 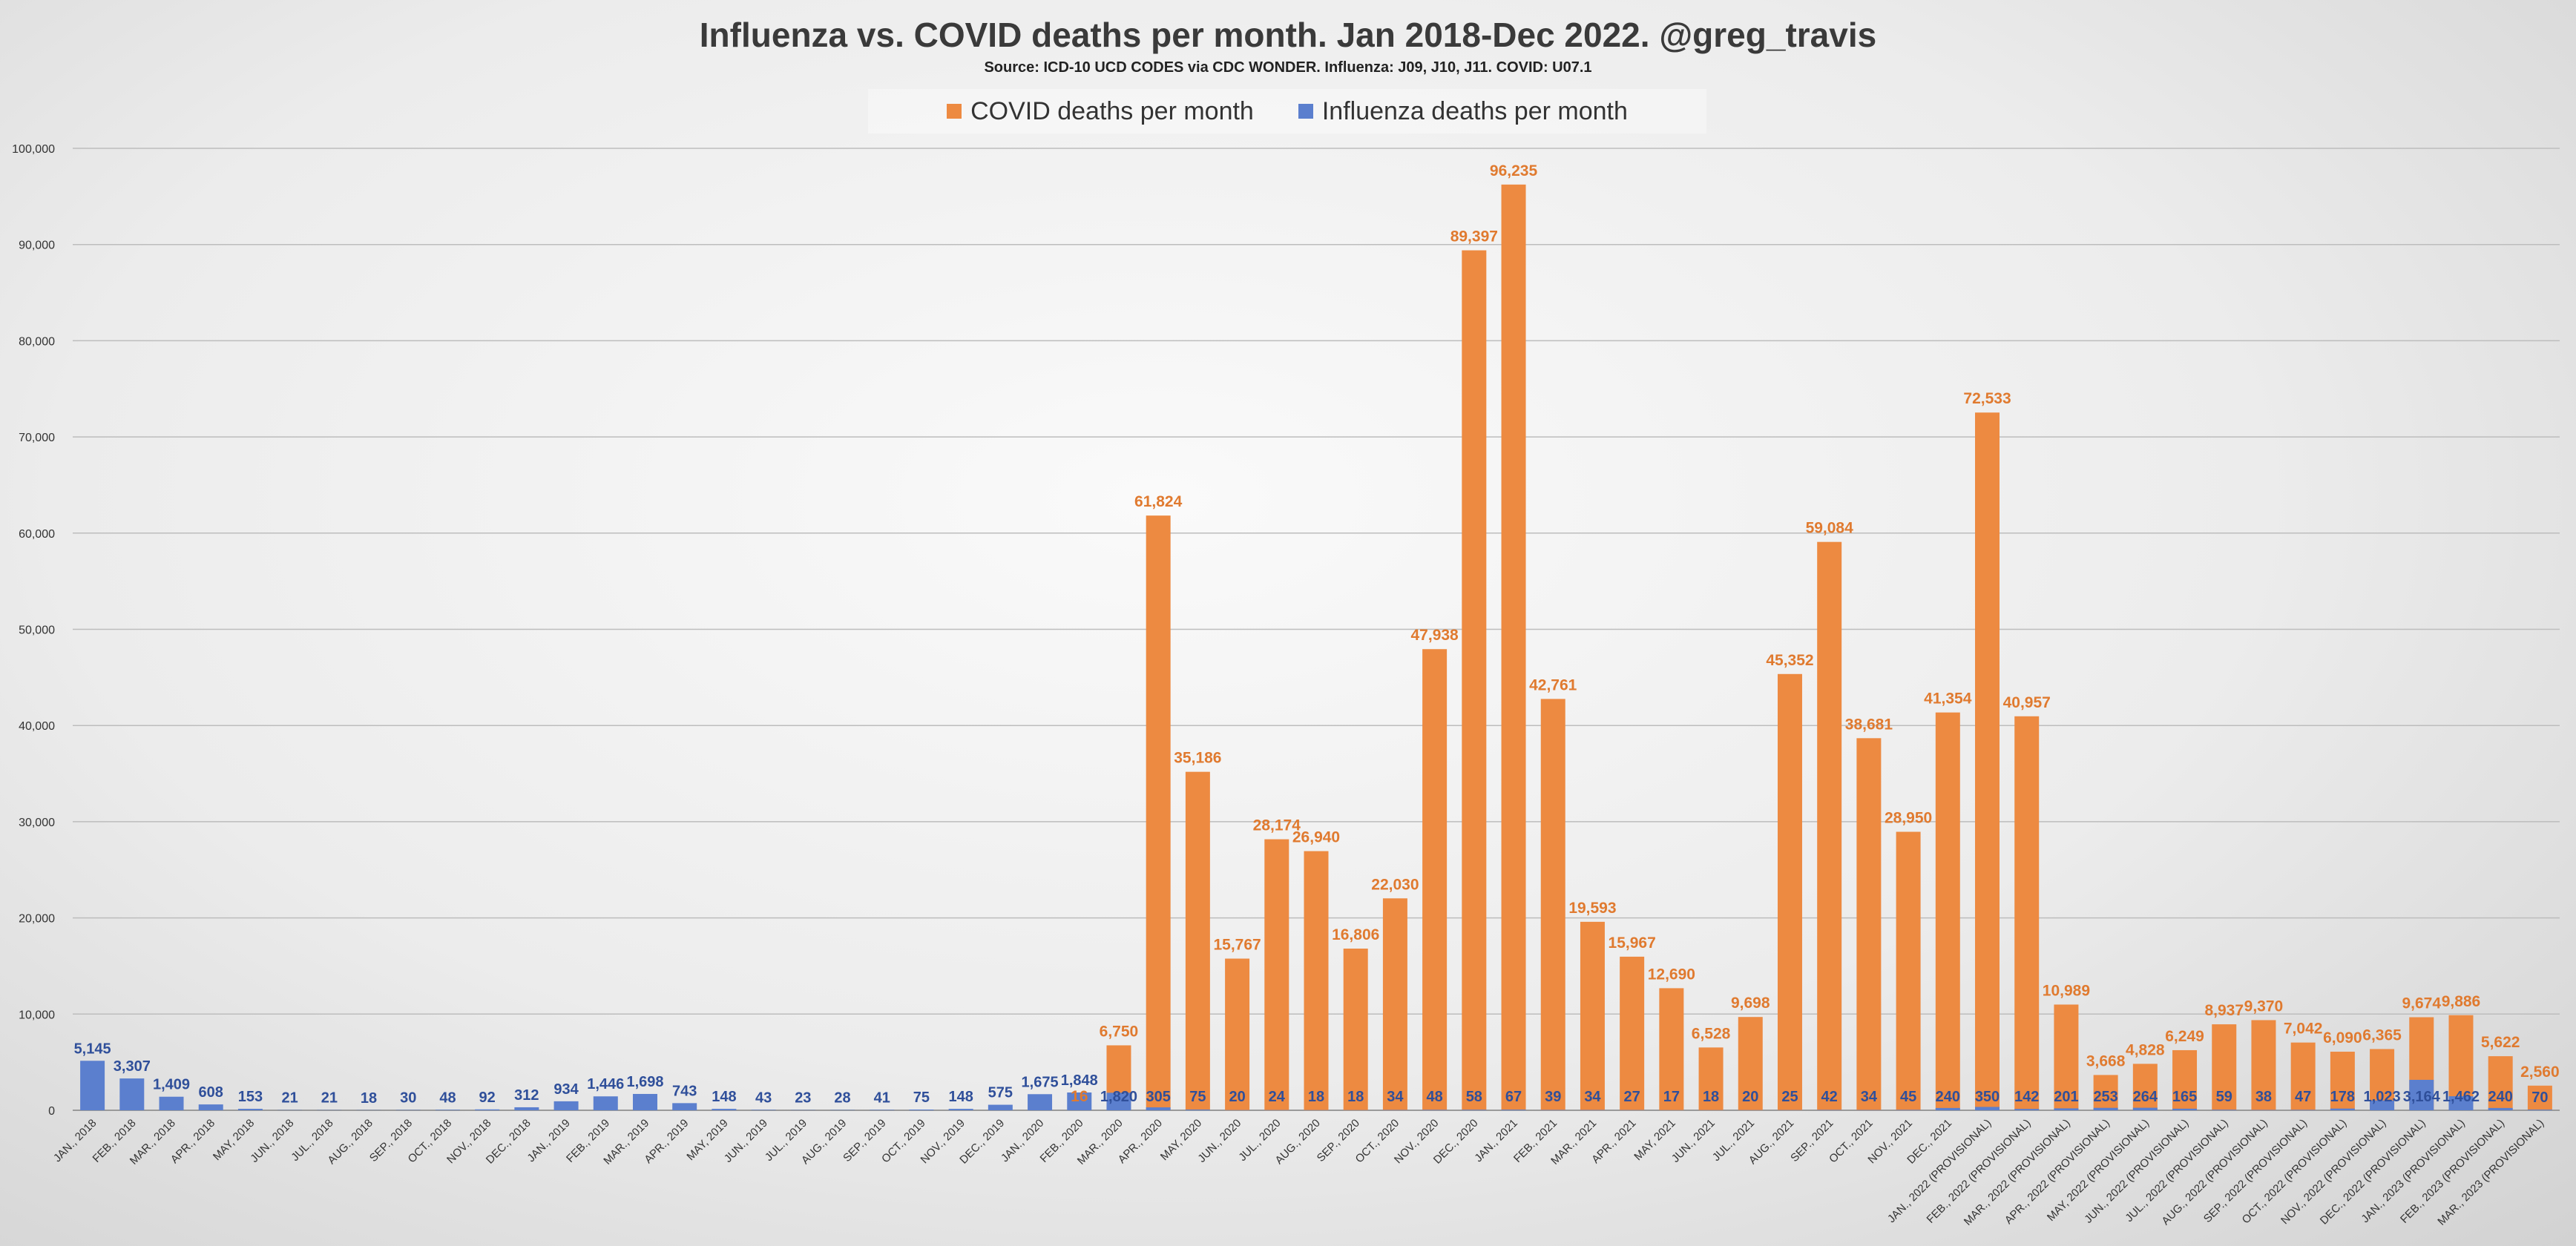 I want to click on covid-data-label: 28,174, so click(x=1277, y=825).